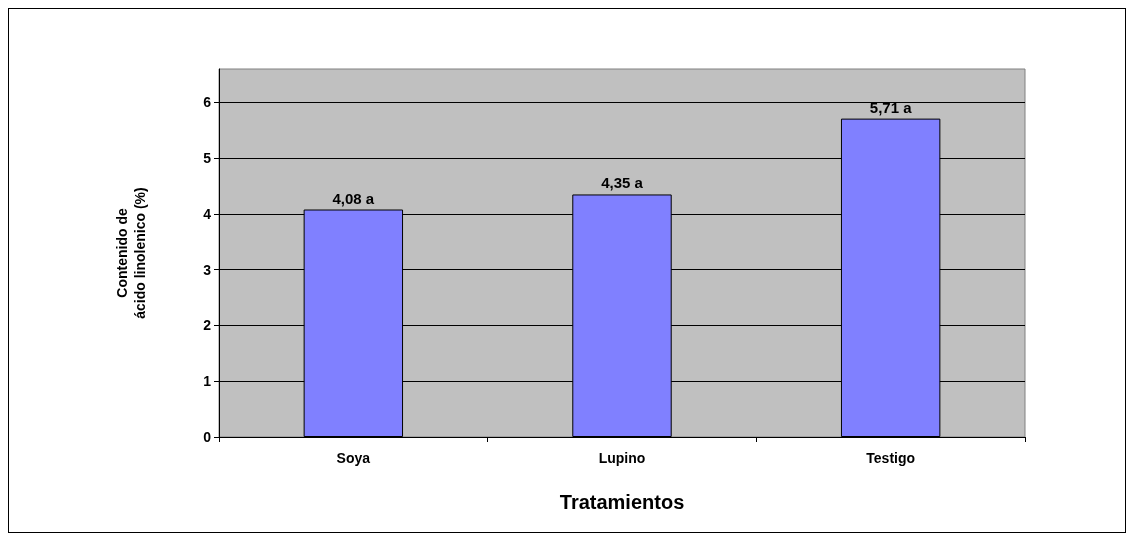  I want to click on data-label: 4,35 a, so click(622, 183).